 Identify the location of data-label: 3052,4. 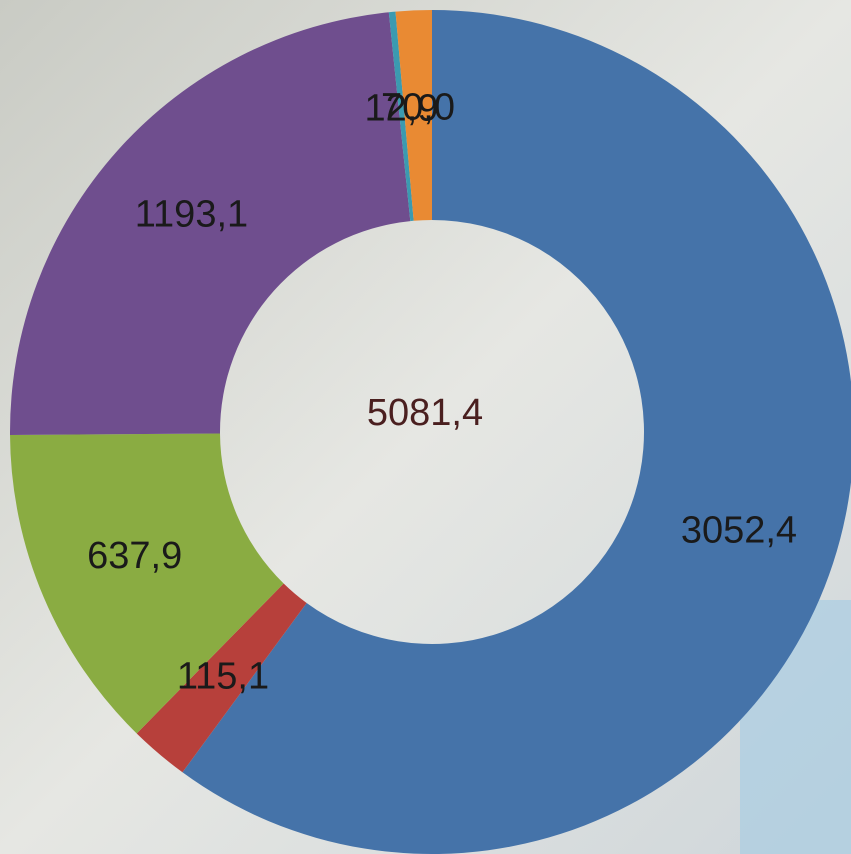
(739, 531).